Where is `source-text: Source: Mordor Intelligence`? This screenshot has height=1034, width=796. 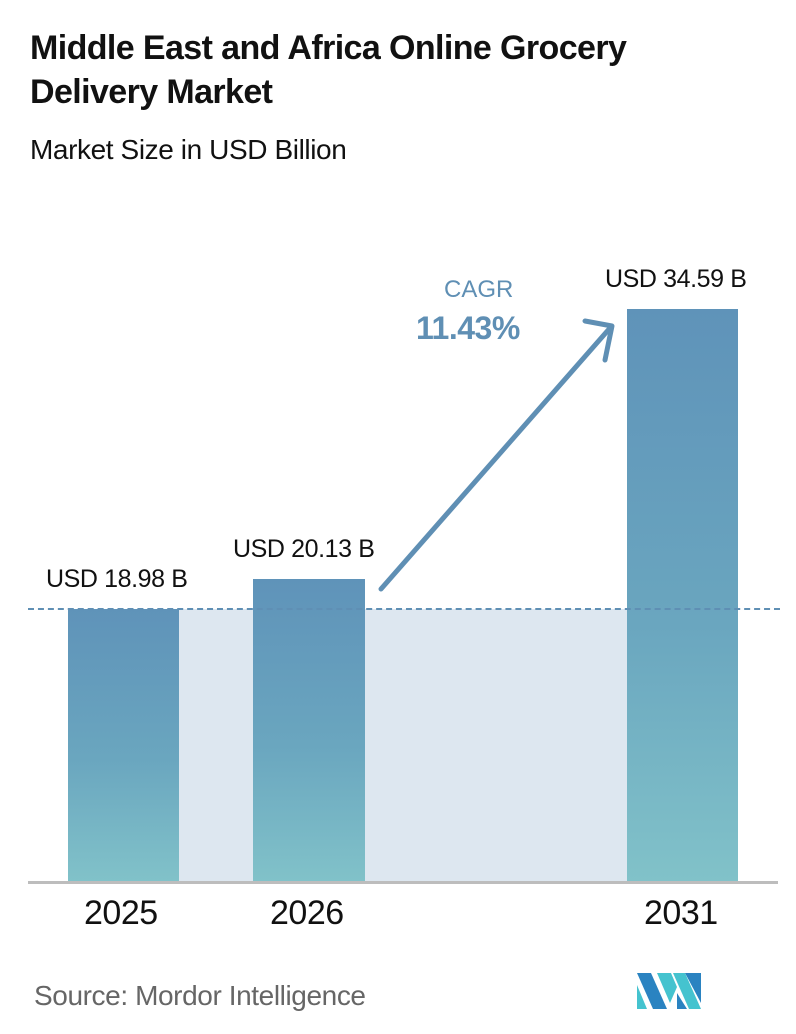
source-text: Source: Mordor Intelligence is located at coordinates (200, 995).